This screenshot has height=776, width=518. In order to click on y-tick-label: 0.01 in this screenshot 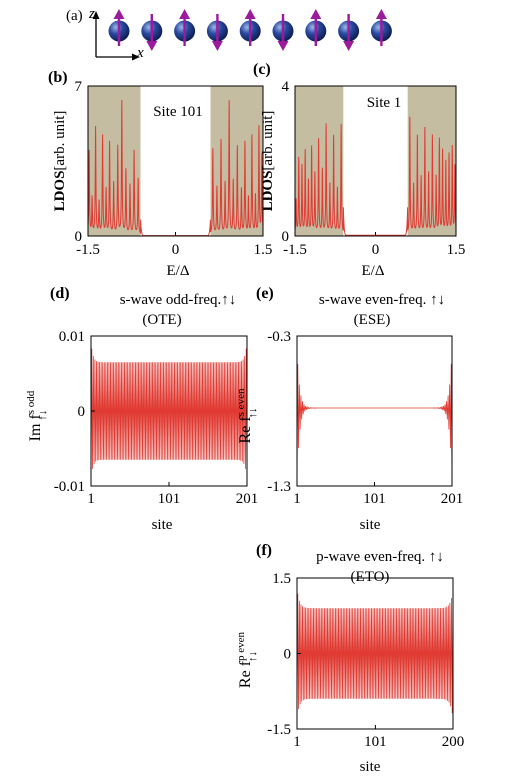, I will do `click(72, 337)`.